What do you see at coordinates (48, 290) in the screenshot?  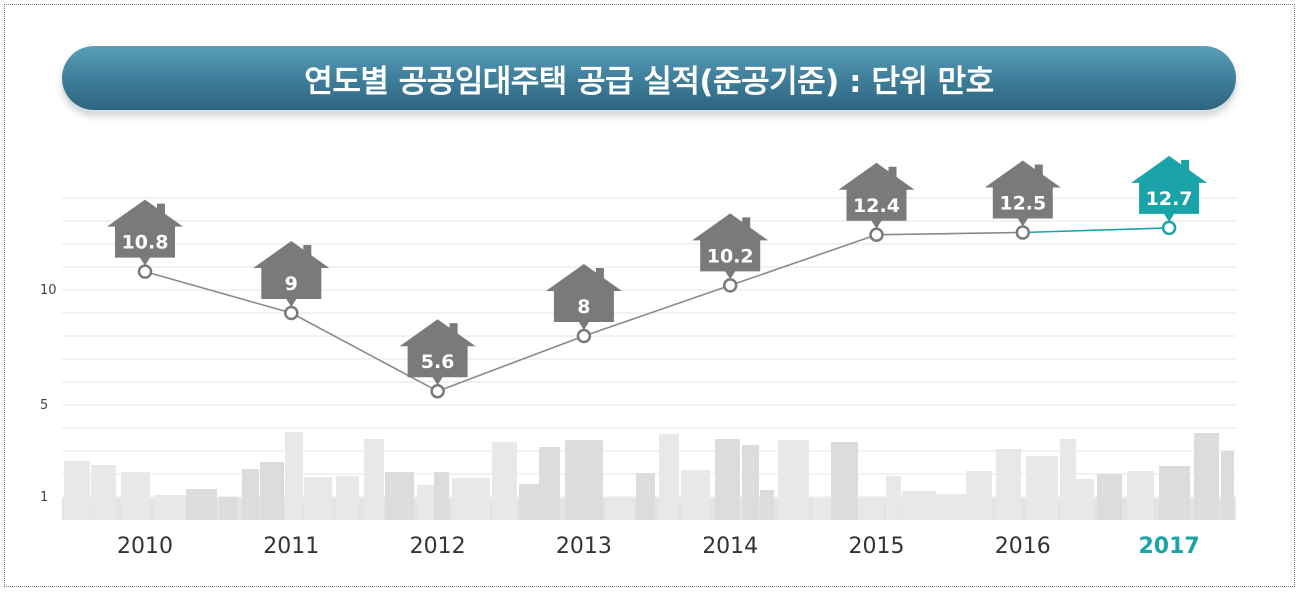 I see `y-tick-label: 10` at bounding box center [48, 290].